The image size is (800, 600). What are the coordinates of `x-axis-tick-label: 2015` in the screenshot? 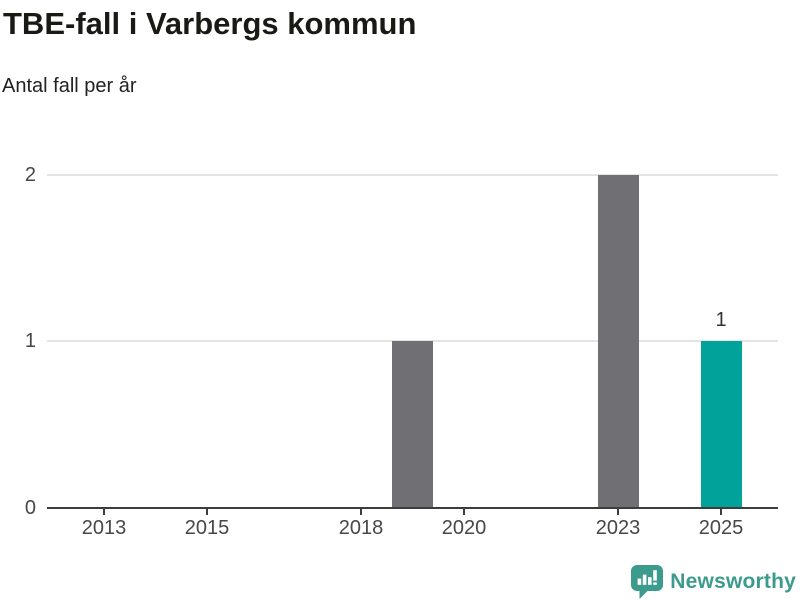 It's located at (207, 528).